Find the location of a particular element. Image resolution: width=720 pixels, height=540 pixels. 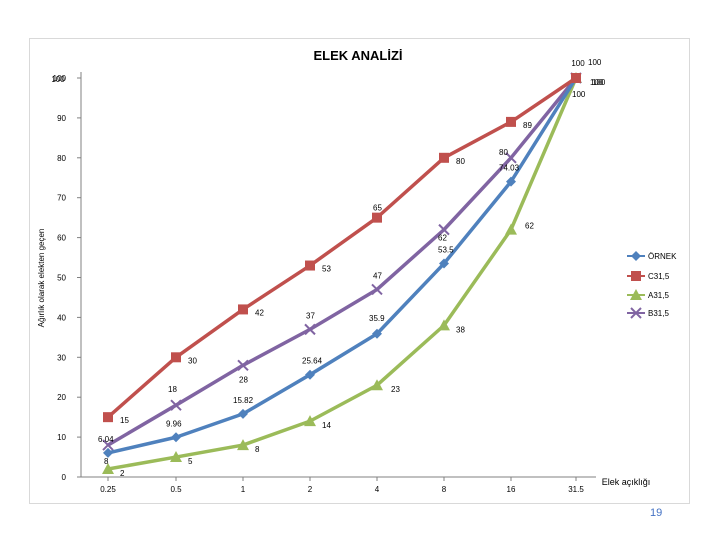

data-label: 25.64 is located at coordinates (312, 361).